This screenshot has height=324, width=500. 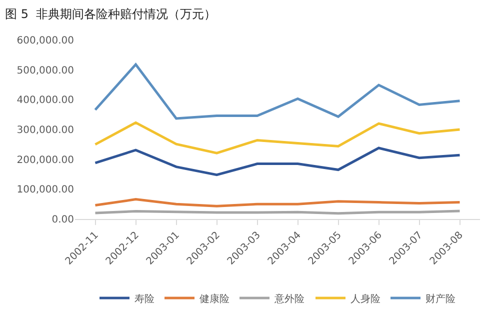 What do you see at coordinates (45, 130) in the screenshot?
I see `y-tick-label: 300,000.00` at bounding box center [45, 130].